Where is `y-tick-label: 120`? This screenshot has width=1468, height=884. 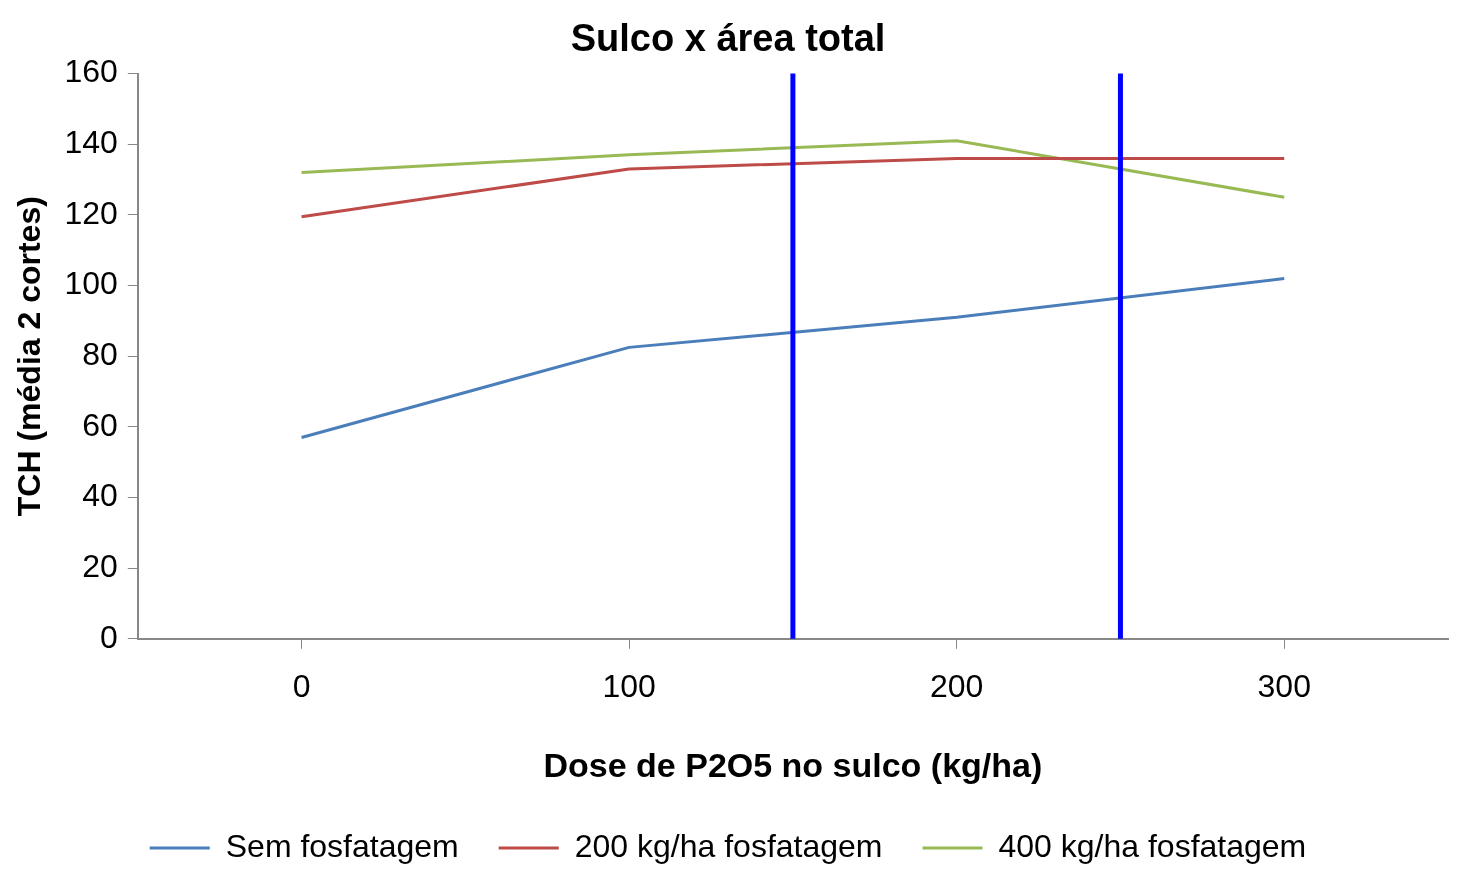 y-tick-label: 120 is located at coordinates (91, 212).